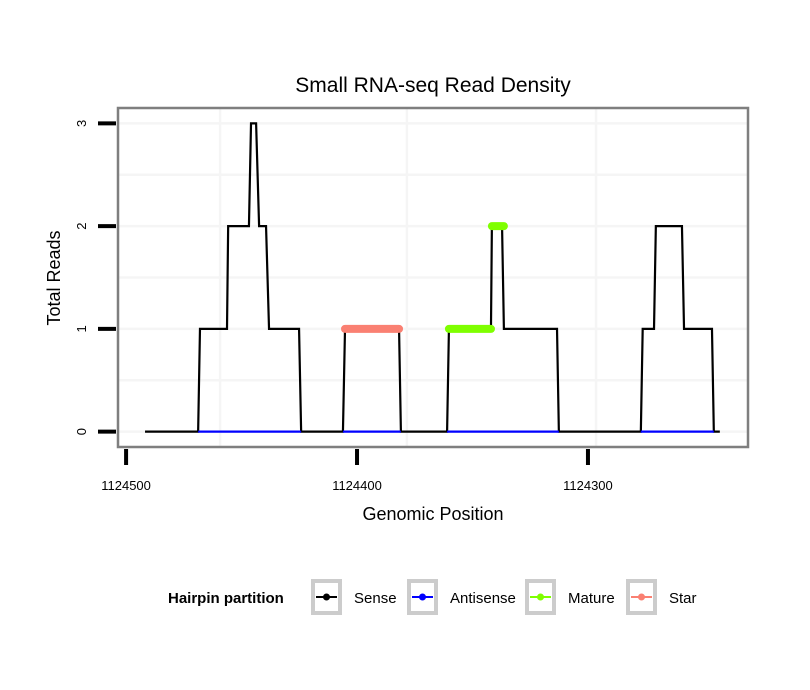 This screenshot has width=810, height=690. I want to click on legend-entries: Sense Antisense Mature Star, so click(504, 597).